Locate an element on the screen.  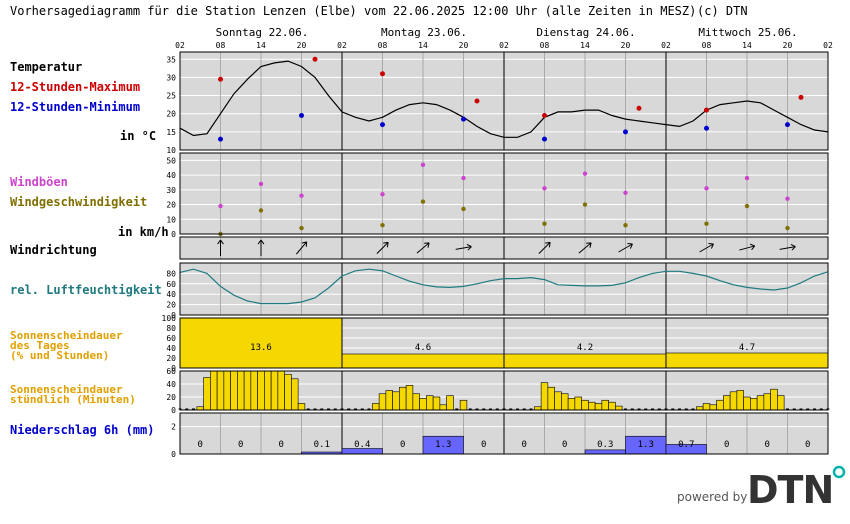
gust-label: Windböen is located at coordinates (39, 182).